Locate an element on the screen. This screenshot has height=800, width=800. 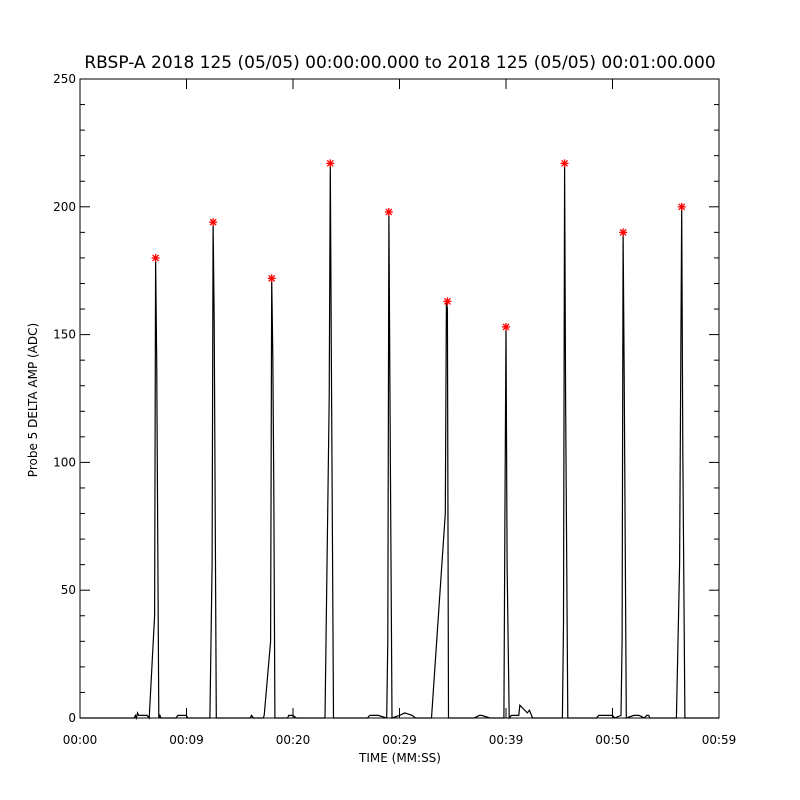
y-tick-label: 150 is located at coordinates (64, 335).